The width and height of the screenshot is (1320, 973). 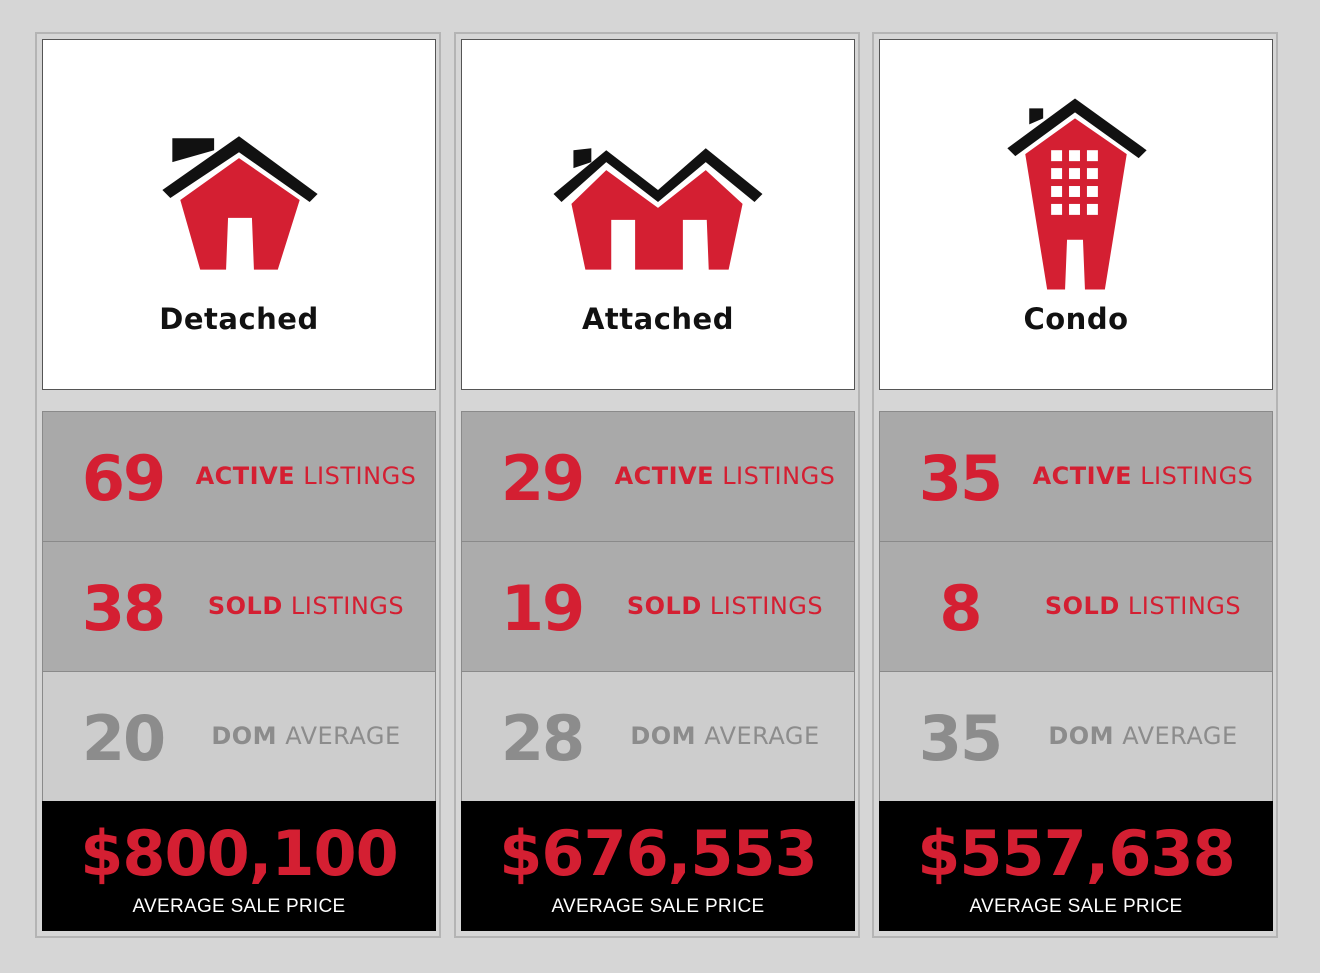 What do you see at coordinates (239, 853) in the screenshot?
I see `average-sale-price: $800,100` at bounding box center [239, 853].